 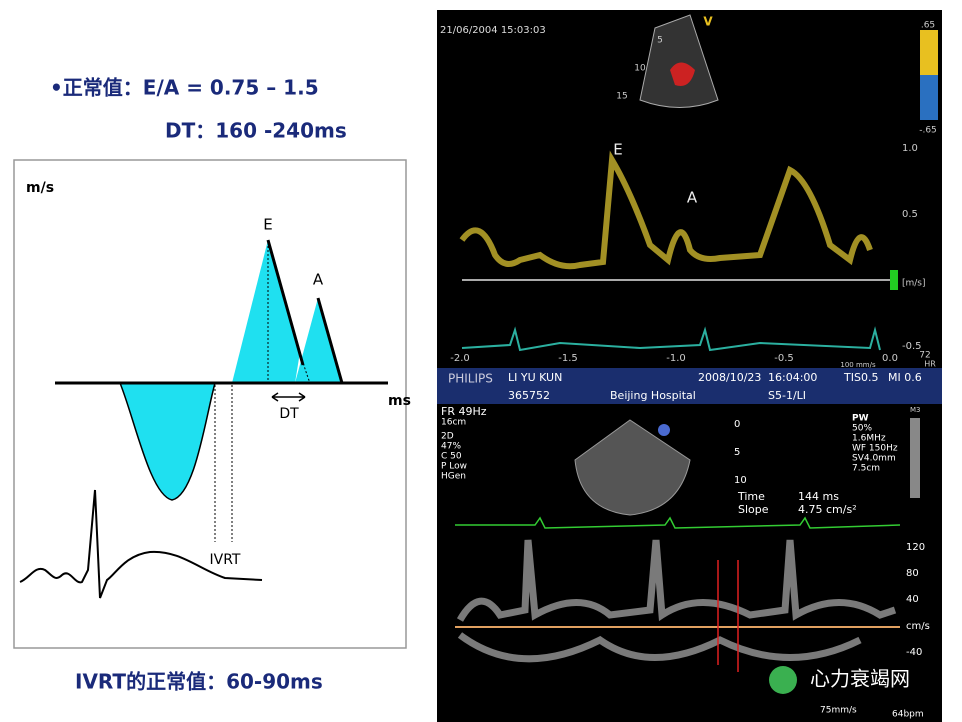 I want to click on velocity-label: 1.0, so click(x=910, y=148).